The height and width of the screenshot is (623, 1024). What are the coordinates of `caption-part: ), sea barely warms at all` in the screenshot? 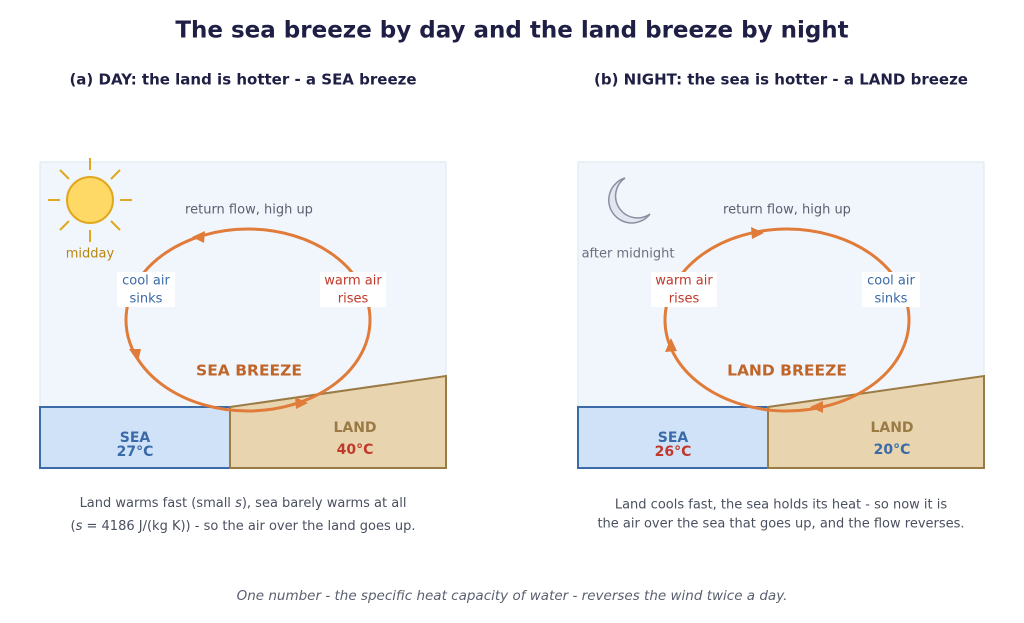 It's located at (324, 503).